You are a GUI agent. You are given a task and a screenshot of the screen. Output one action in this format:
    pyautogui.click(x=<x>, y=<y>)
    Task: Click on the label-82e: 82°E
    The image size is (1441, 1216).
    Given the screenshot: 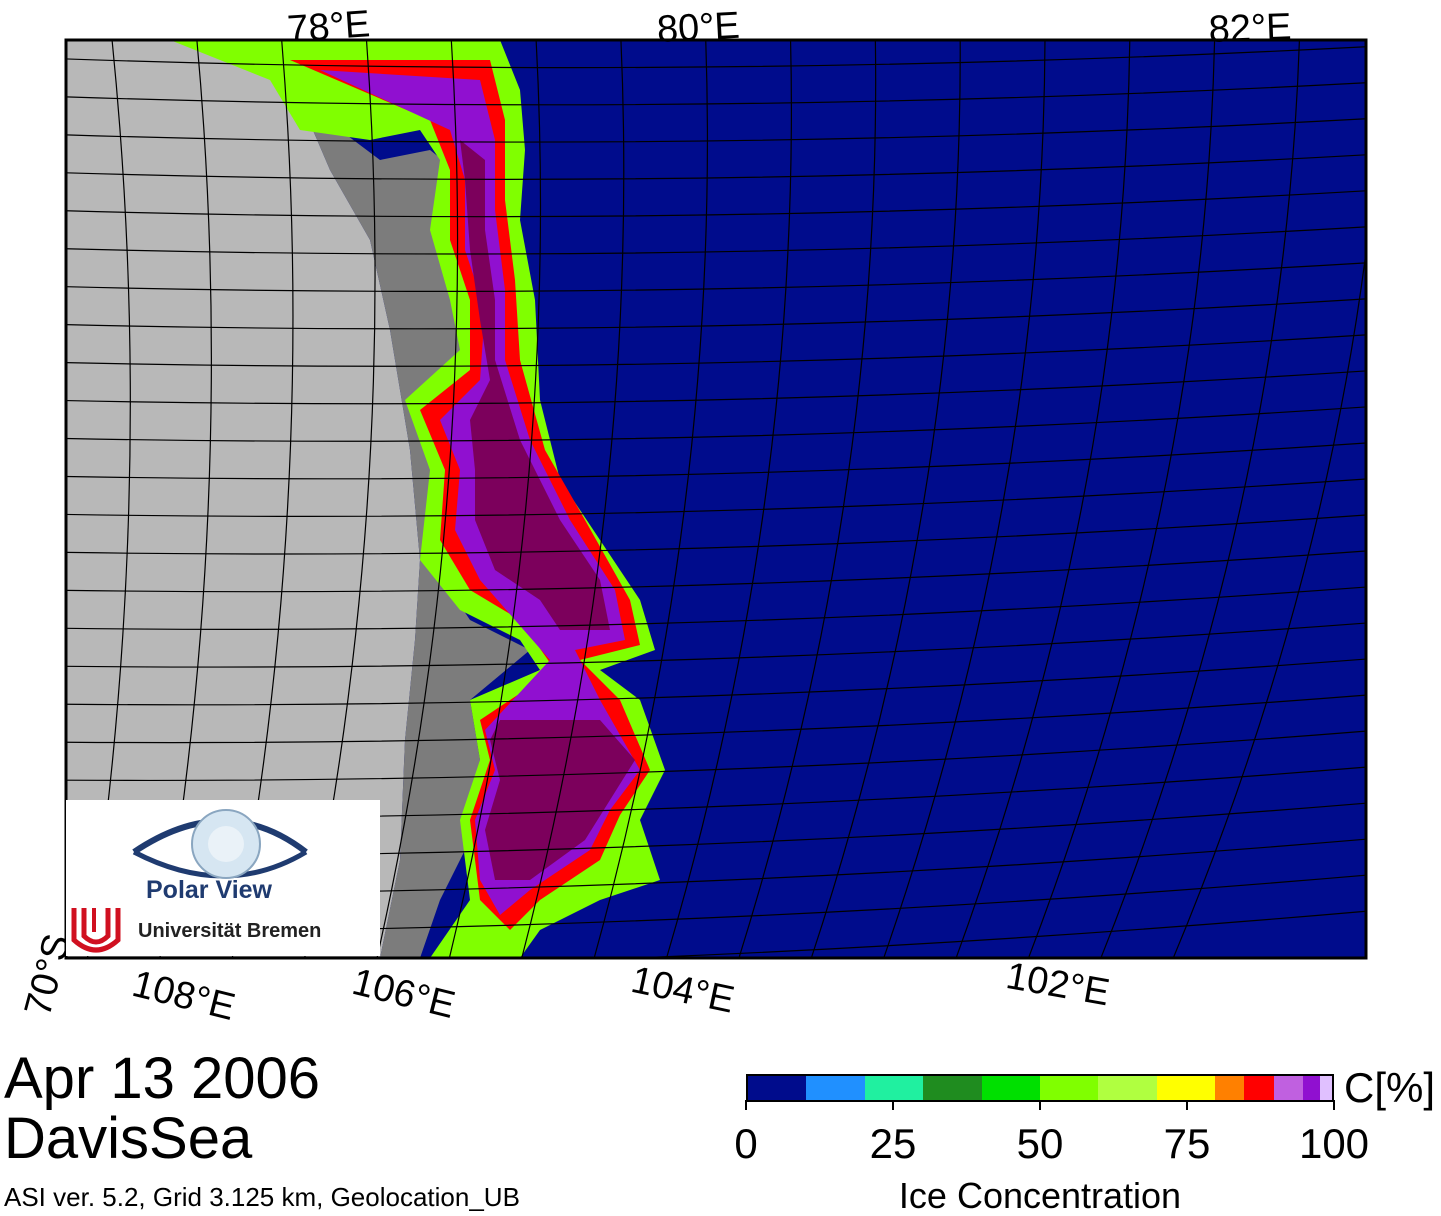 What is the action you would take?
    pyautogui.click(x=1250, y=28)
    